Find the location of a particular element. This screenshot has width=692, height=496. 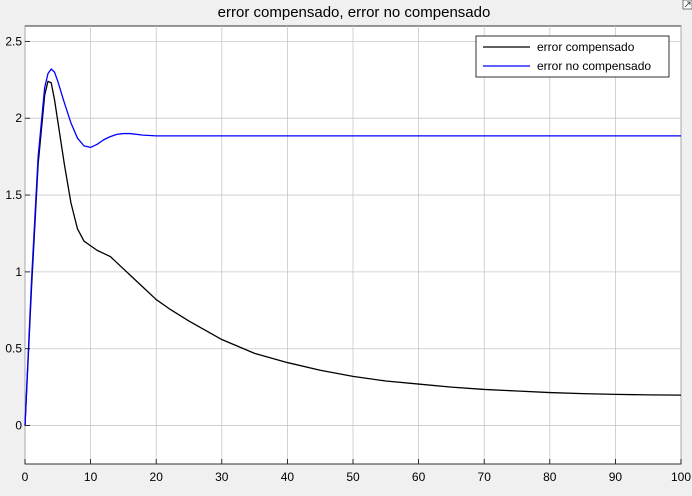

legend-label-error-compensado: error compensado is located at coordinates (586, 47).